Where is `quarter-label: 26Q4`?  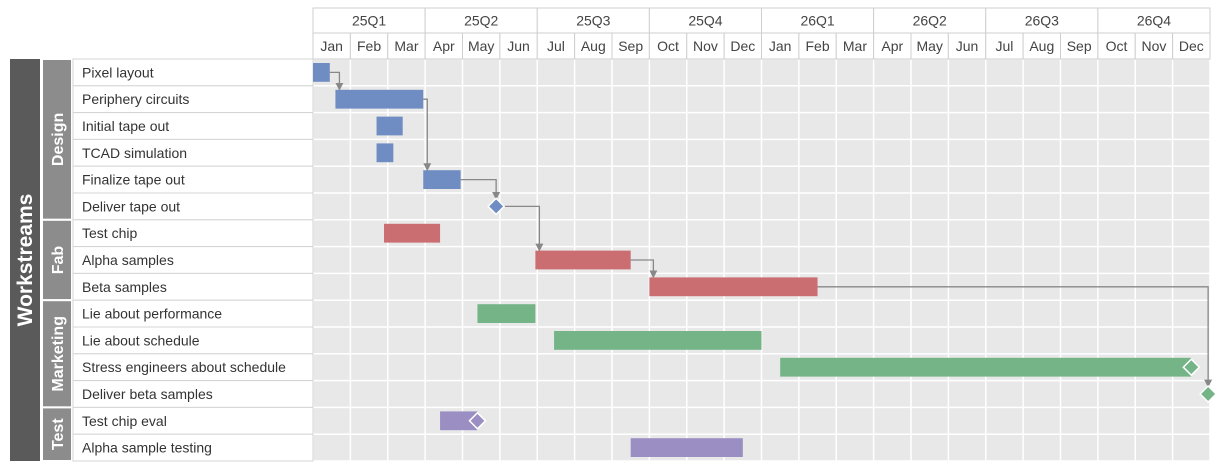
quarter-label: 26Q4 is located at coordinates (1154, 21).